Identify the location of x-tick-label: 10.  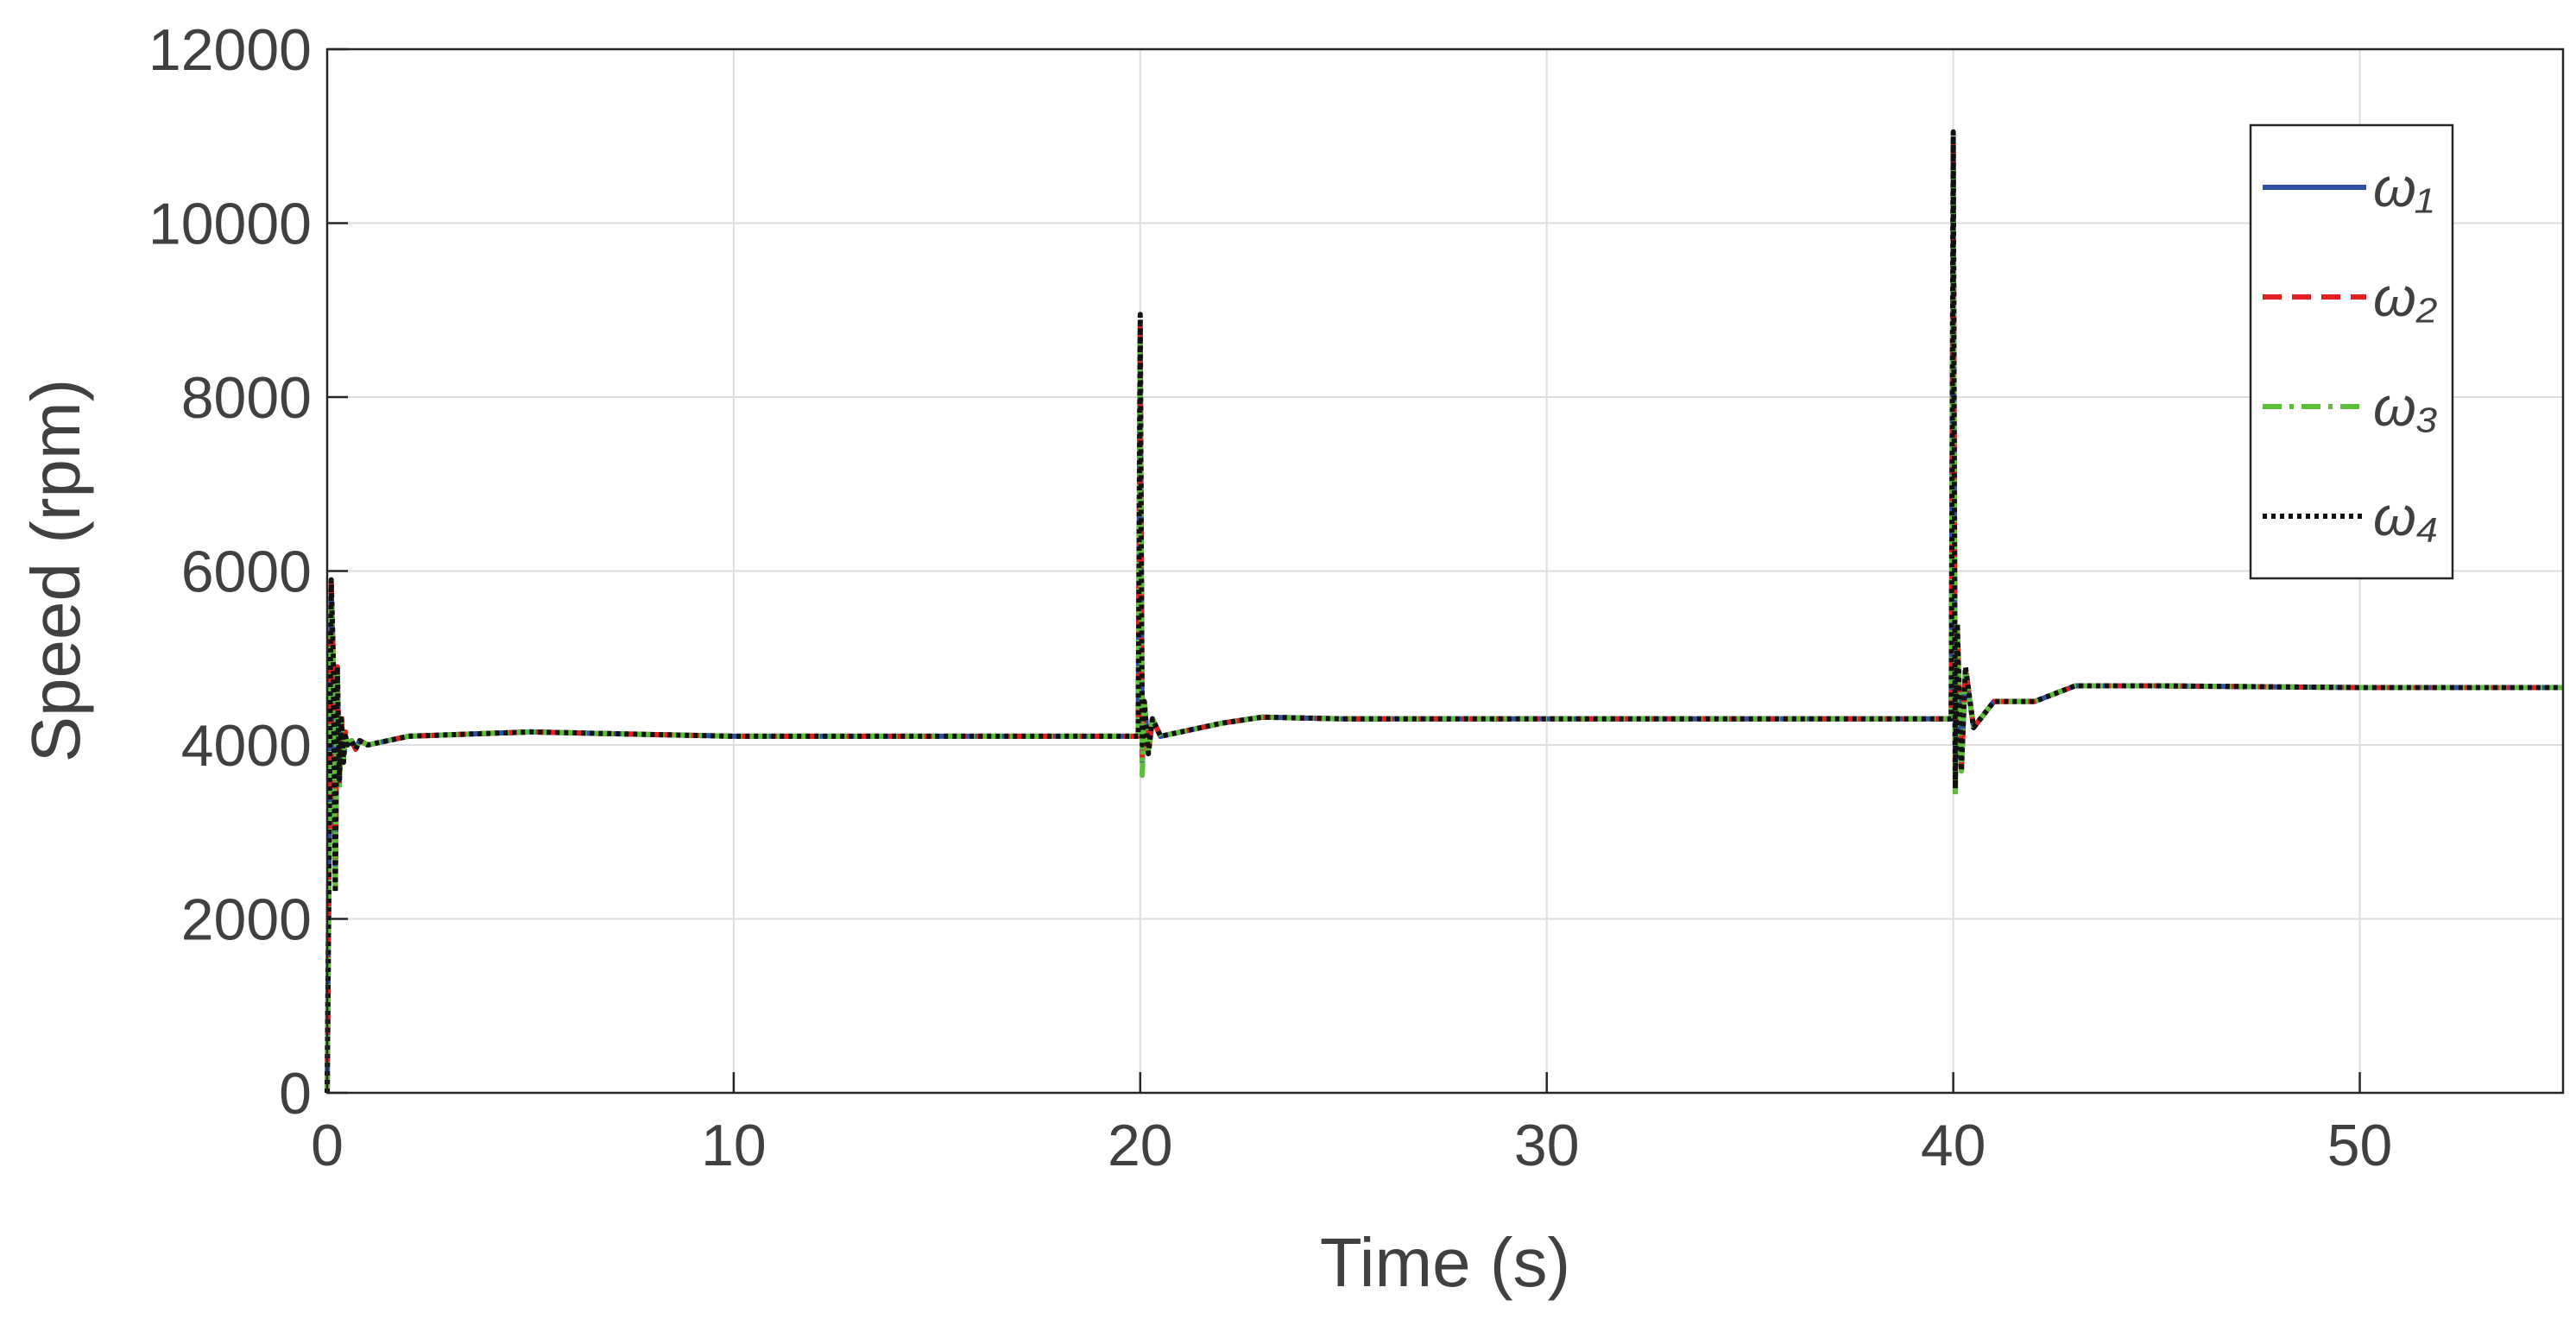
(734, 1145).